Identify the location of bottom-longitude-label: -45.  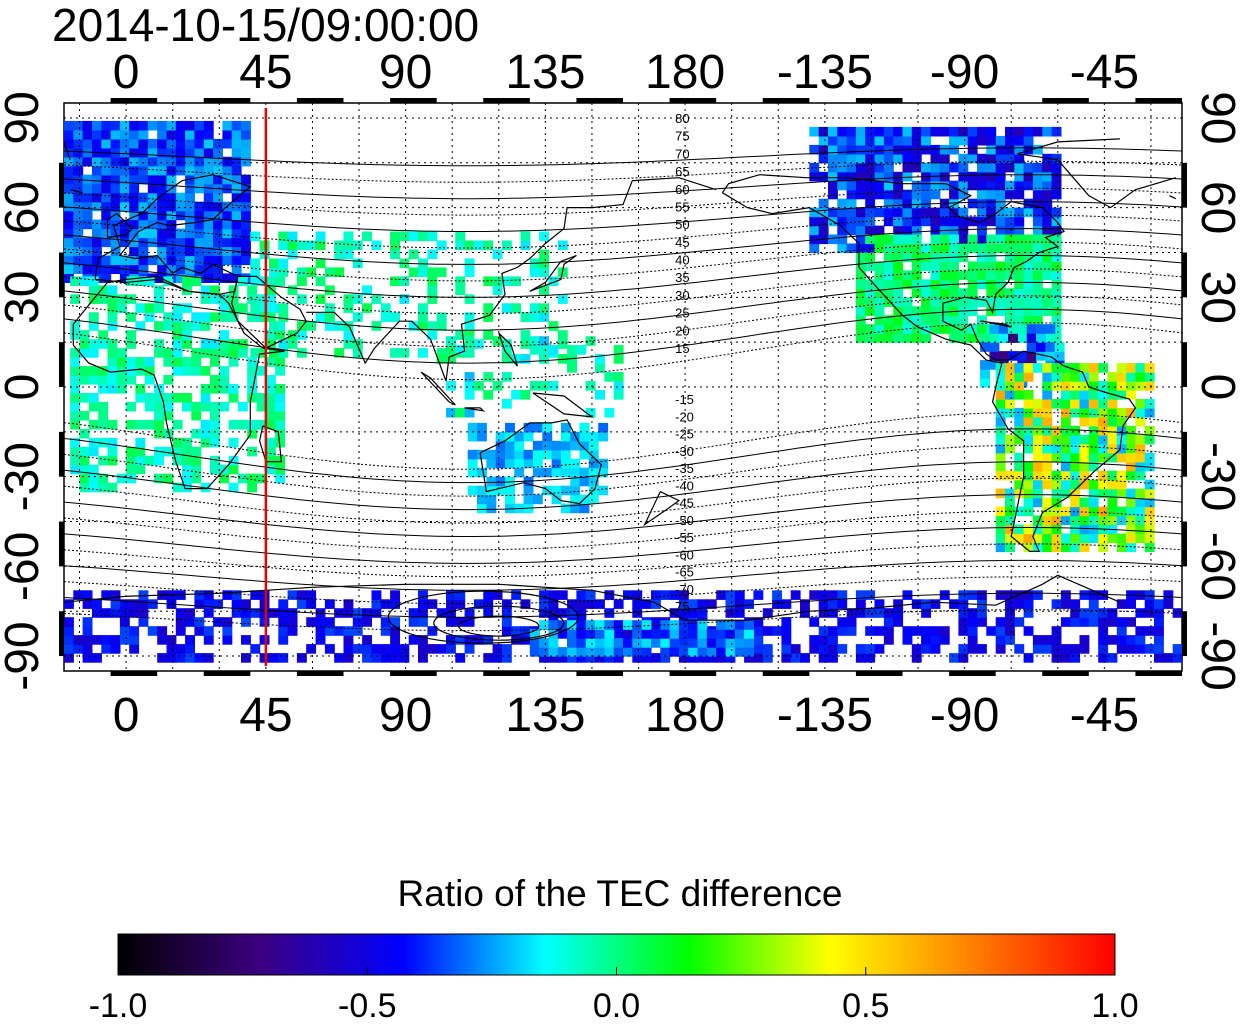
(1104, 715).